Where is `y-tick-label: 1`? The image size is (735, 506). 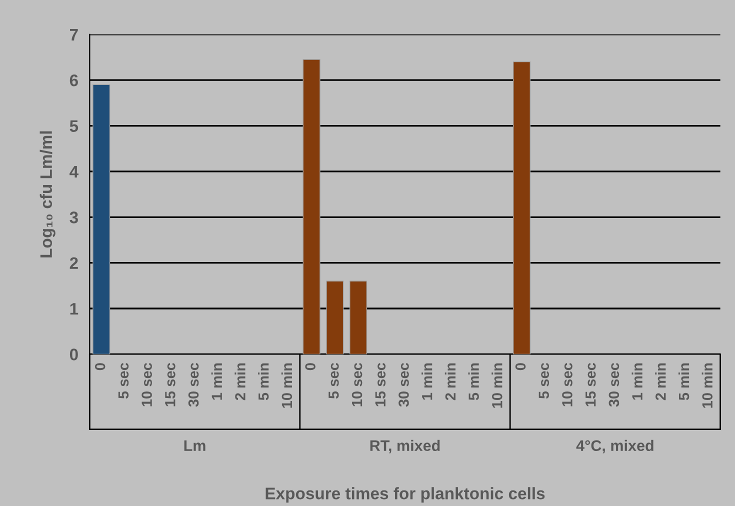 y-tick-label: 1 is located at coordinates (74, 309).